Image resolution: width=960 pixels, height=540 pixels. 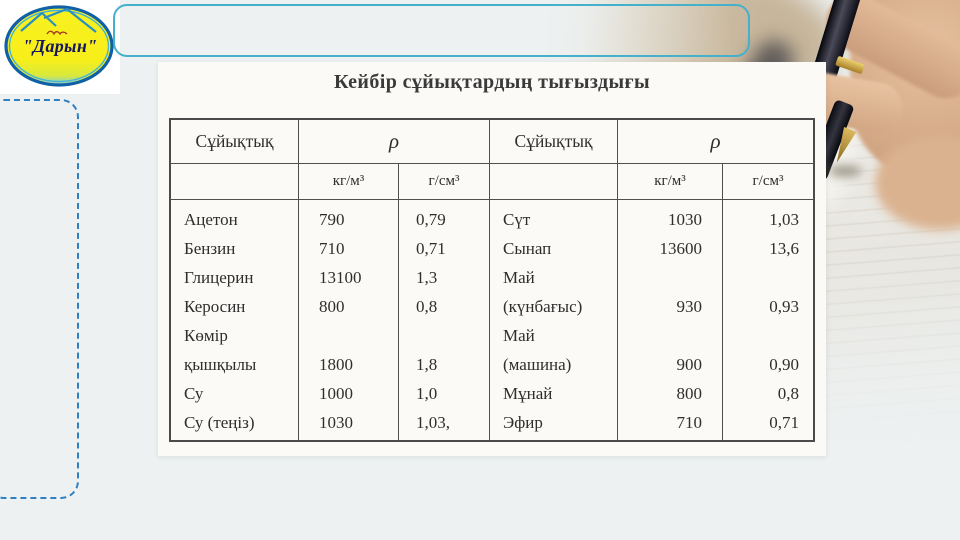 What do you see at coordinates (58, 20) in the screenshot?
I see `mountains-icon` at bounding box center [58, 20].